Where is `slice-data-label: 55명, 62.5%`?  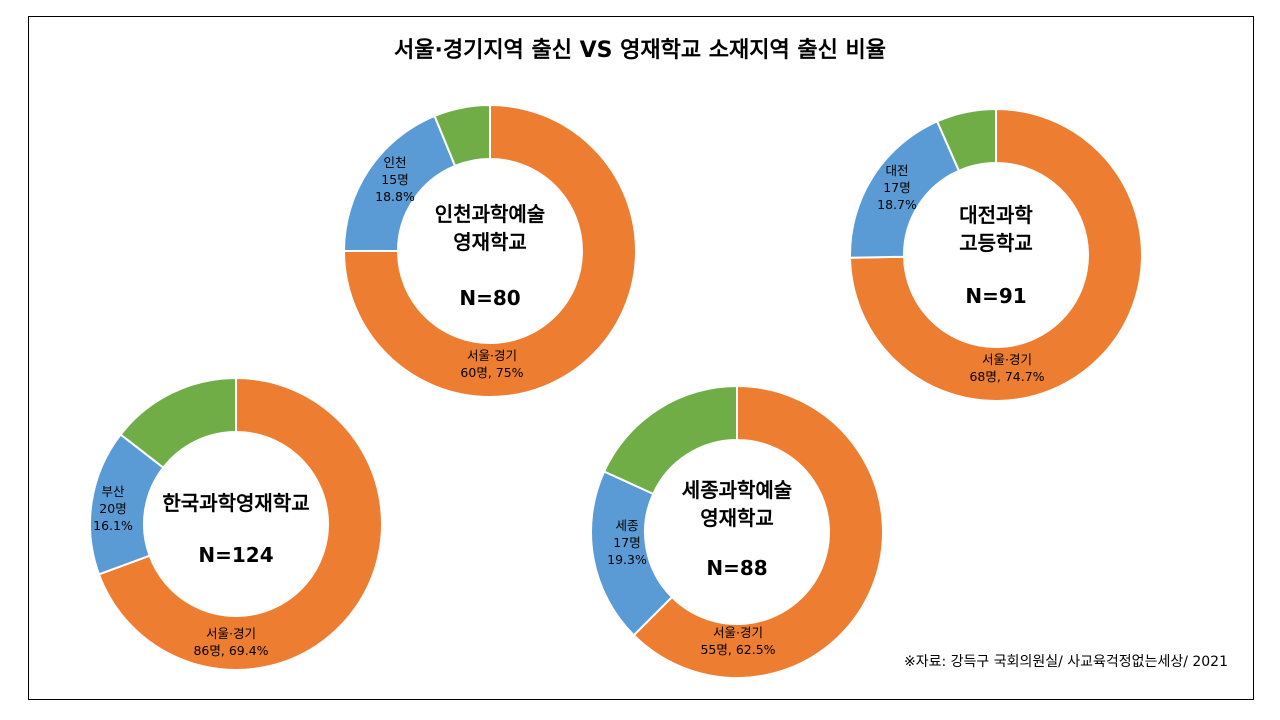
slice-data-label: 55명, 62.5% is located at coordinates (737, 649).